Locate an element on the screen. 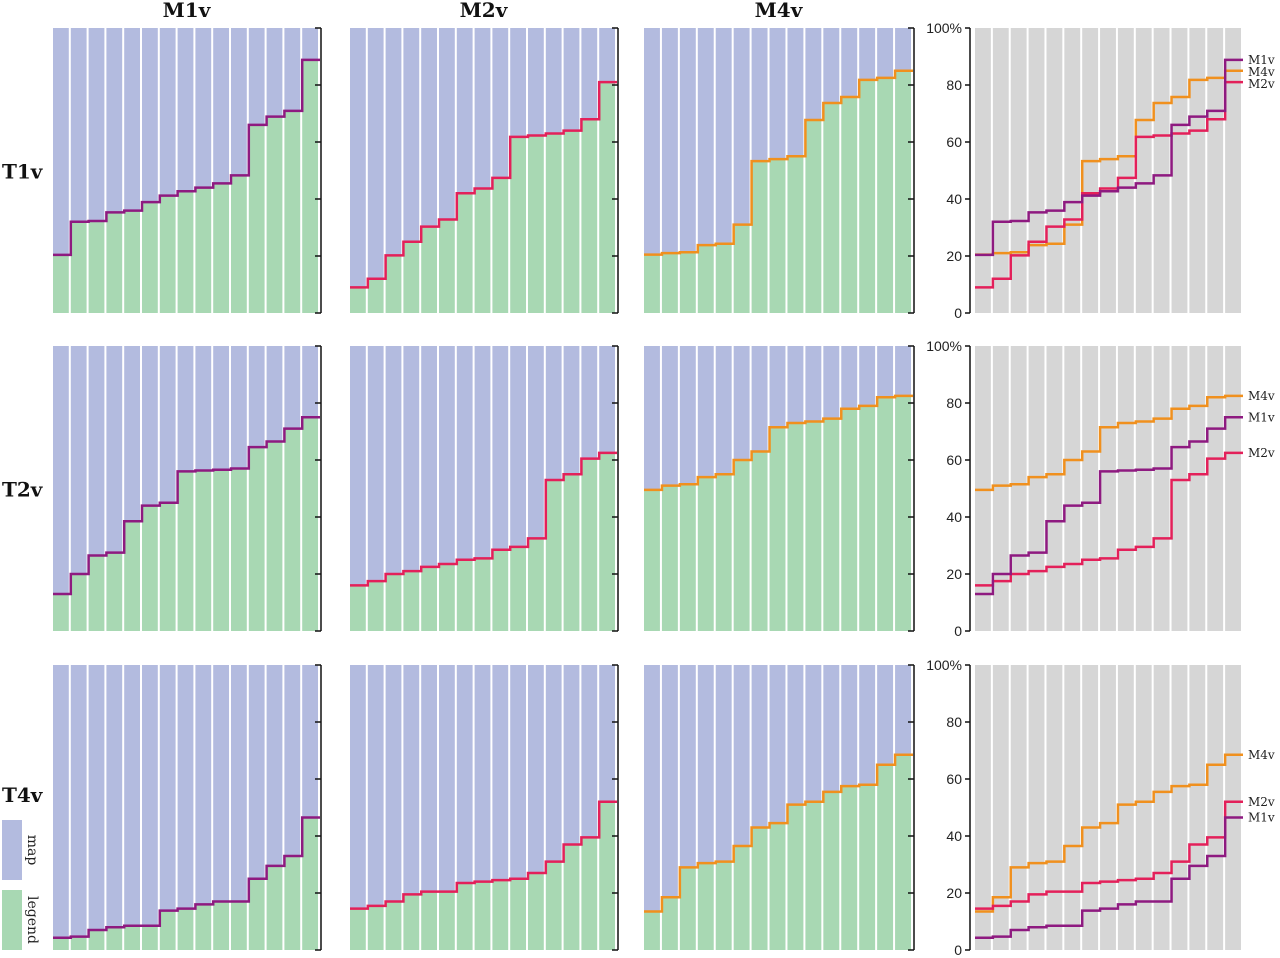 The width and height of the screenshot is (1280, 958). row-label-T4v: T4v is located at coordinates (23, 795).